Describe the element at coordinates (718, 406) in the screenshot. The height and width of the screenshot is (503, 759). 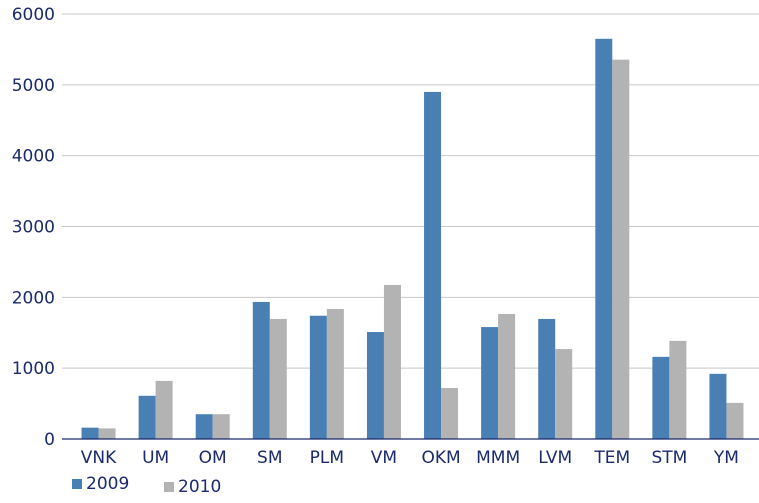
I see `bar-2009-YM` at that location.